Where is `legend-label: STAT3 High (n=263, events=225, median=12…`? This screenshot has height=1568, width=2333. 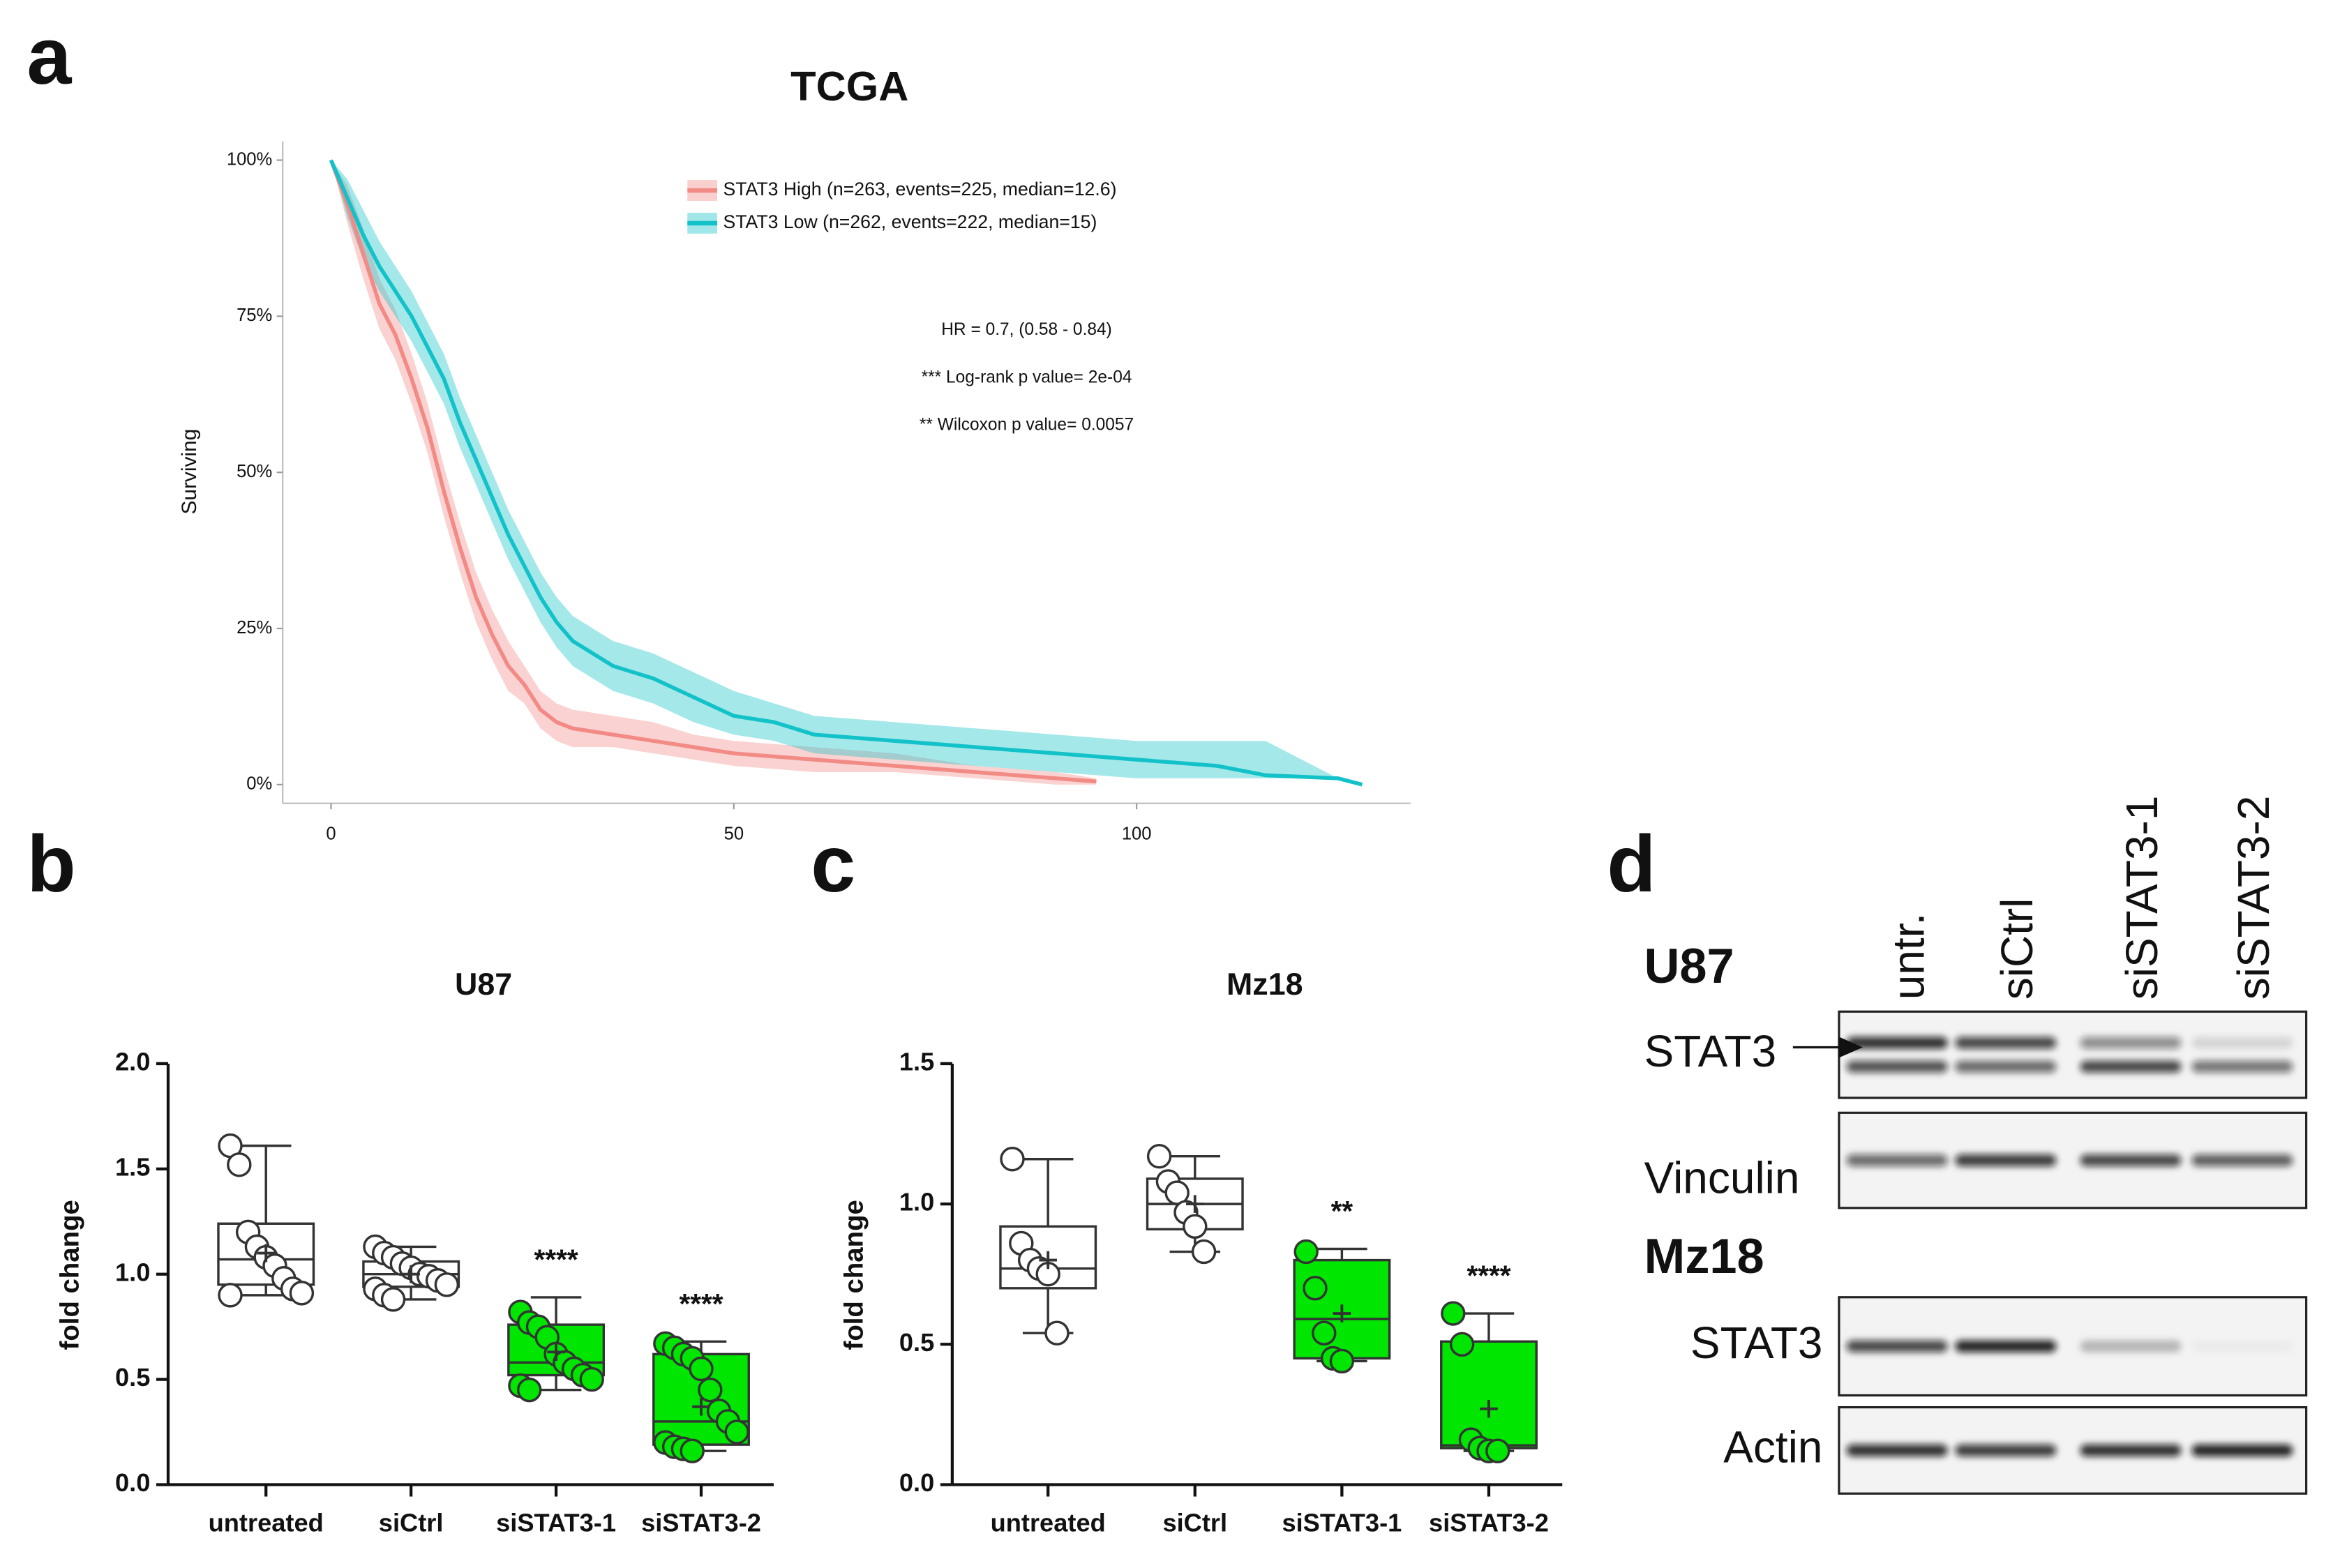 legend-label: STAT3 High (n=263, events=225, median=12… is located at coordinates (919, 189).